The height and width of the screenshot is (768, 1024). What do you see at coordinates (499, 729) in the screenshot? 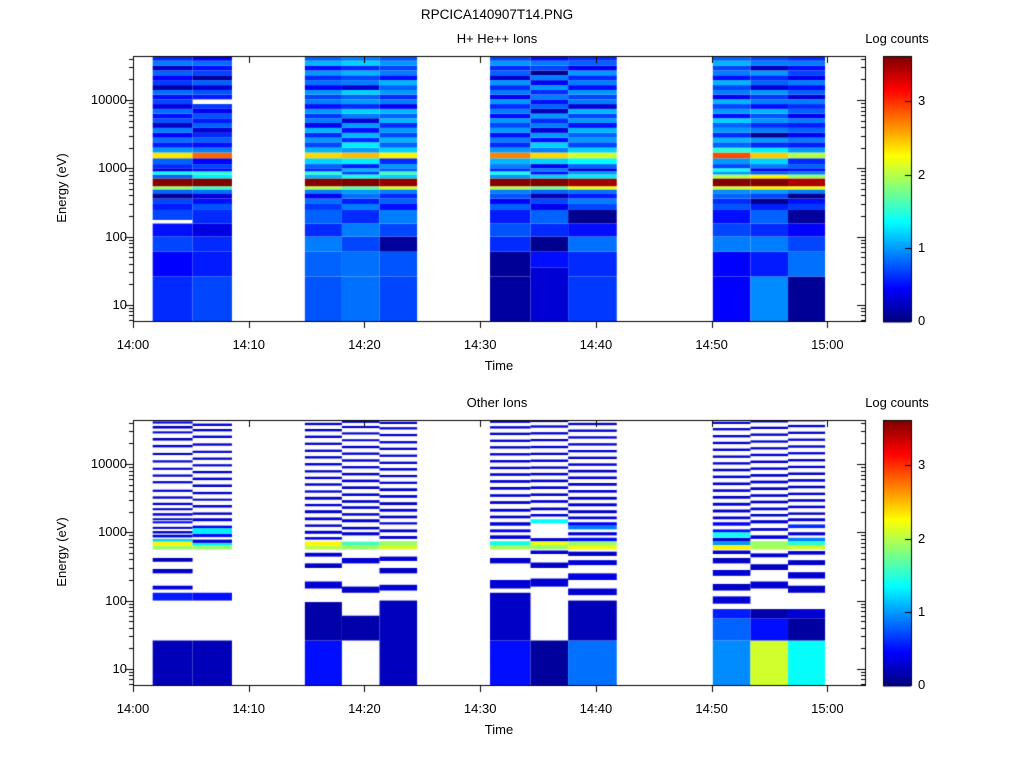
I see `panel2-xaxis-label: Time` at bounding box center [499, 729].